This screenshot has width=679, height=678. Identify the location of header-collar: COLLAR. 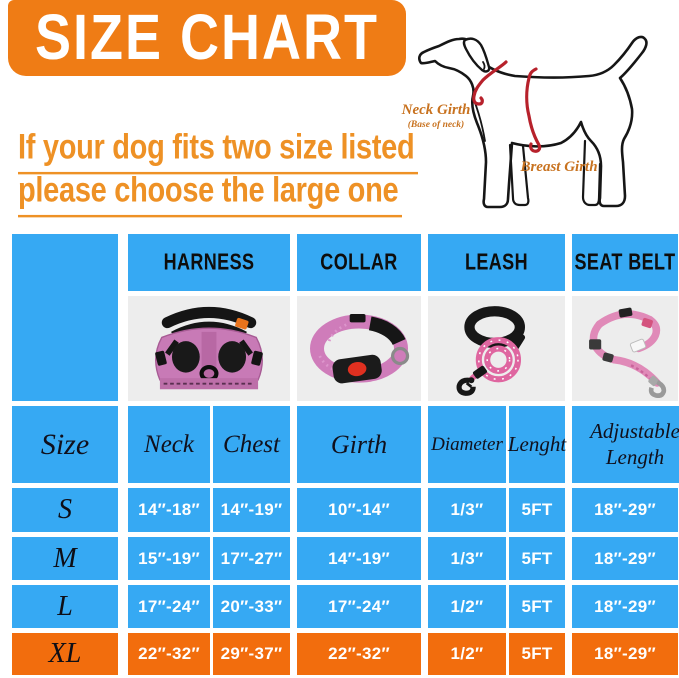
(359, 262).